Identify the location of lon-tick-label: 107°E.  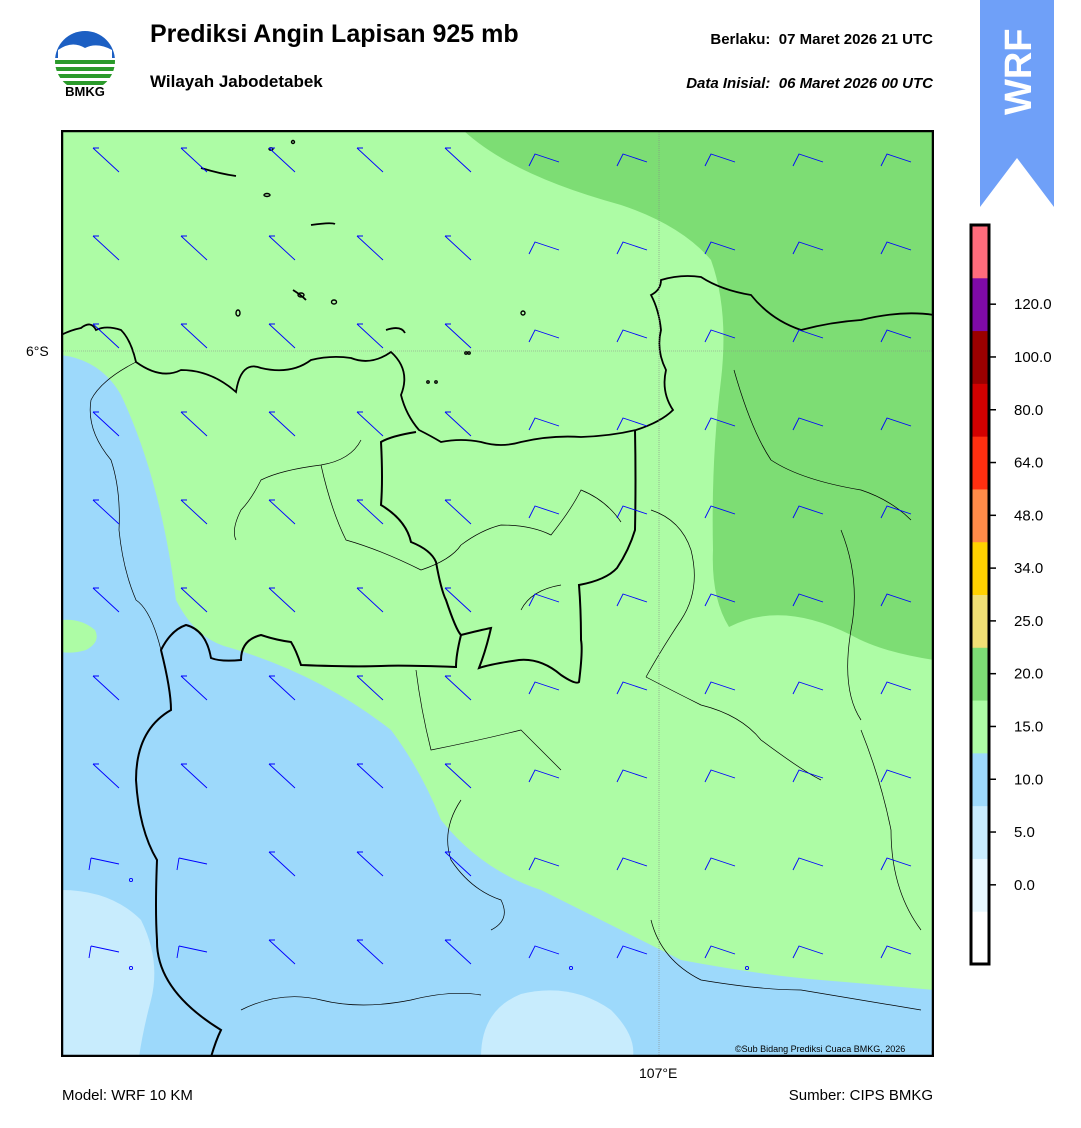
(658, 1073).